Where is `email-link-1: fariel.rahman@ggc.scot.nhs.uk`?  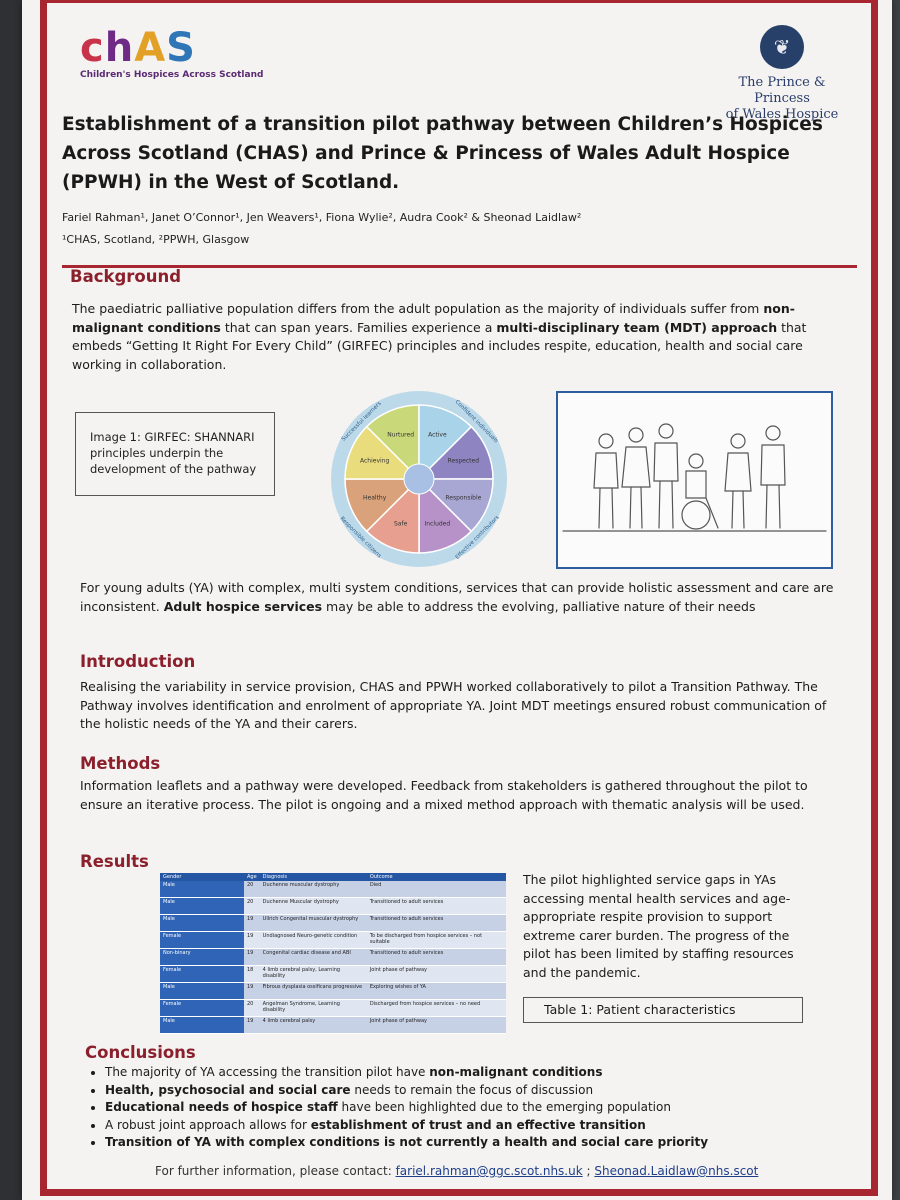 email-link-1: fariel.rahman@ggc.scot.nhs.uk is located at coordinates (489, 1171).